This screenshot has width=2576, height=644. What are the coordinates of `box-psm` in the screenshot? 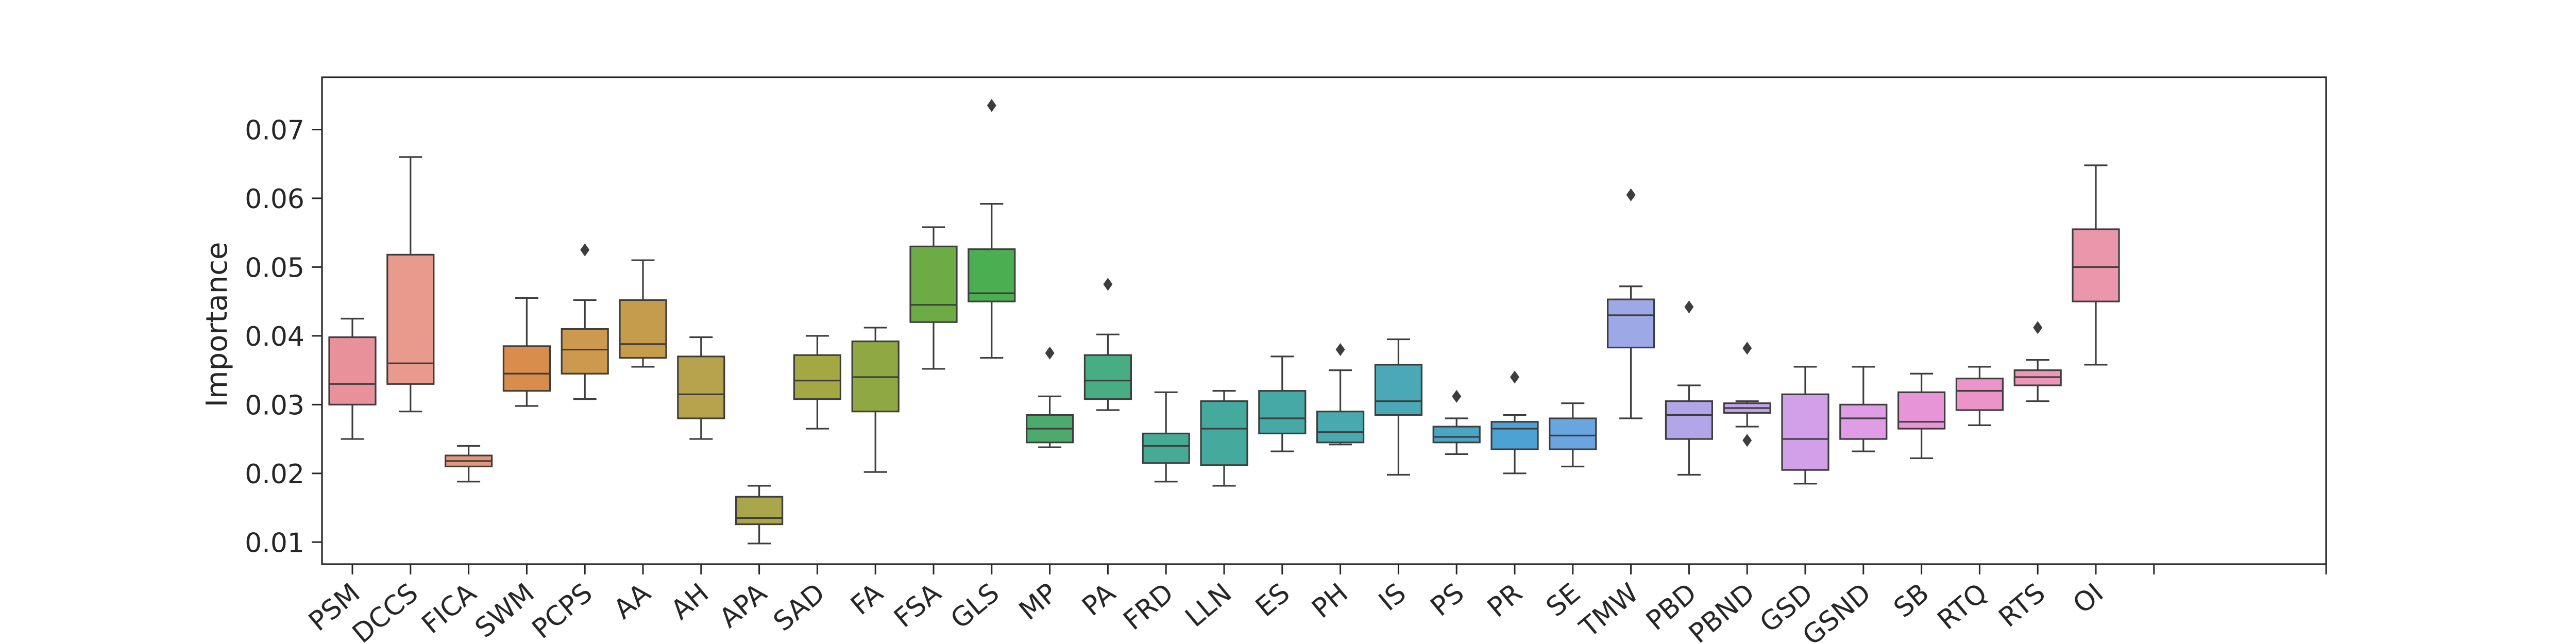 It's located at (352, 378).